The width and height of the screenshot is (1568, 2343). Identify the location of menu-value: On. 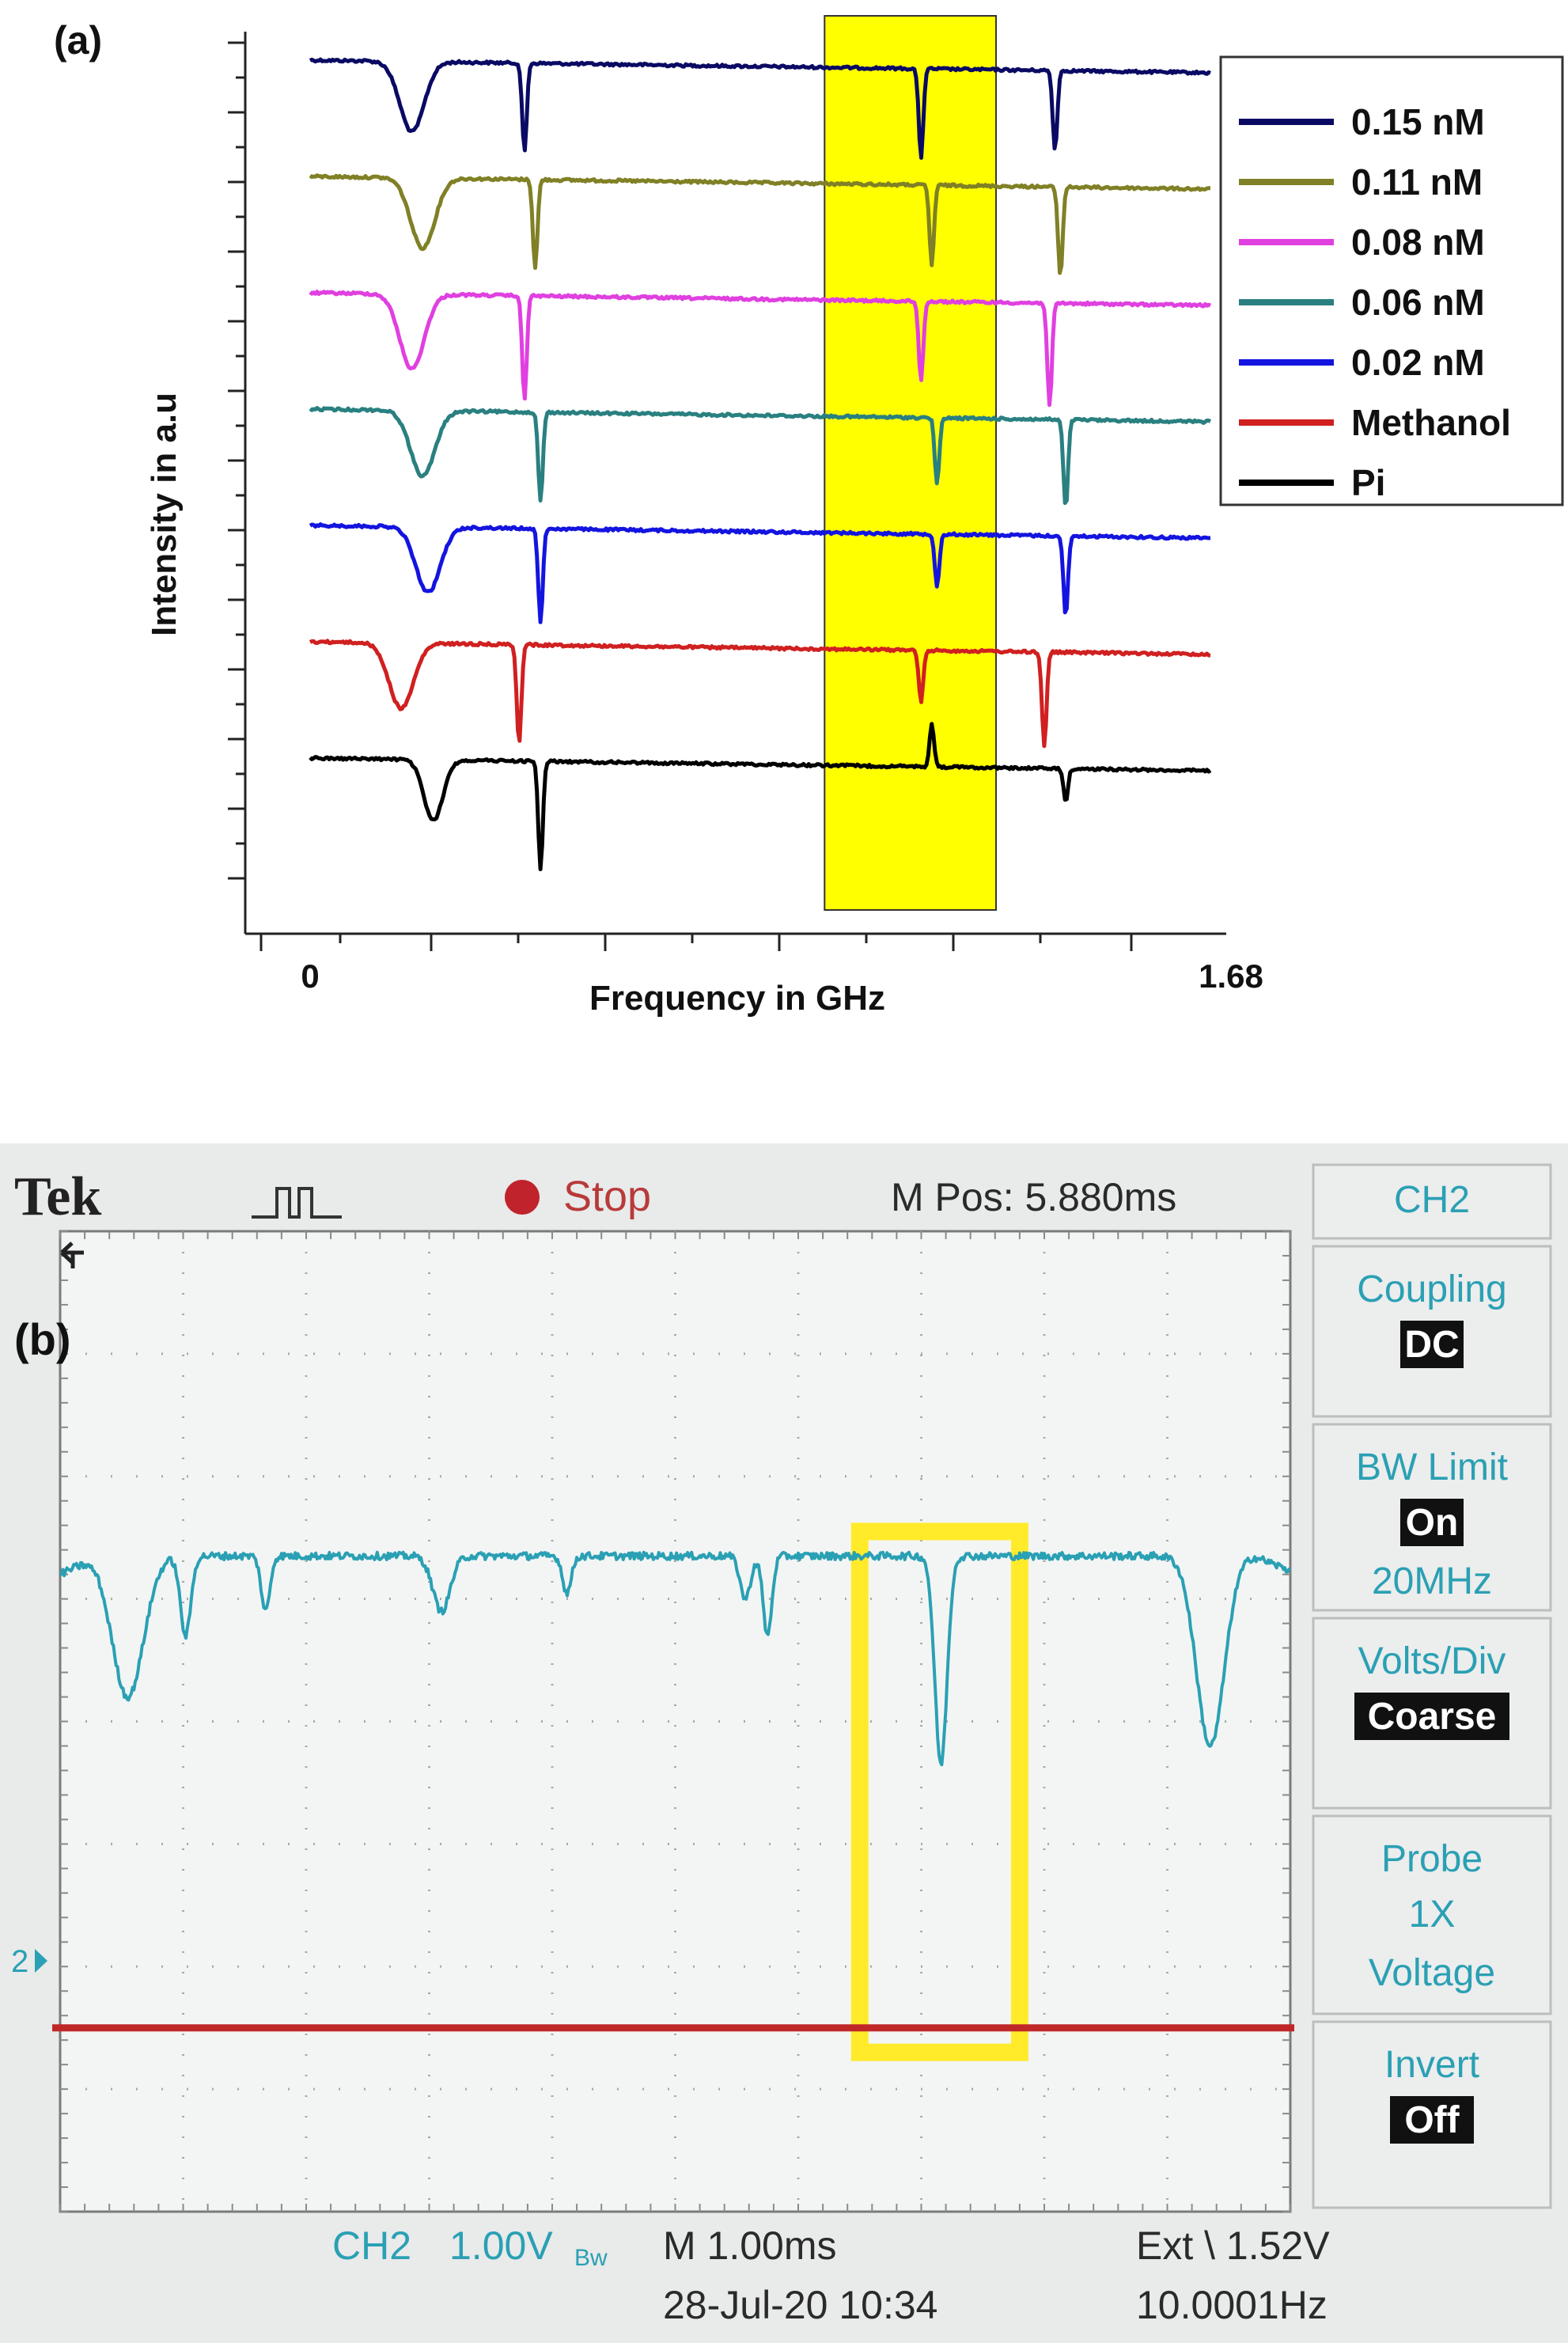
(1432, 1523).